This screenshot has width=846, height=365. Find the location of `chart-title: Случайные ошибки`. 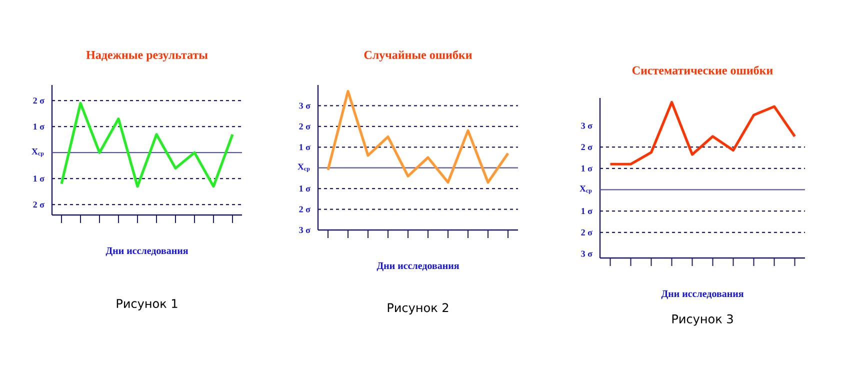

chart-title: Случайные ошибки is located at coordinates (418, 56).